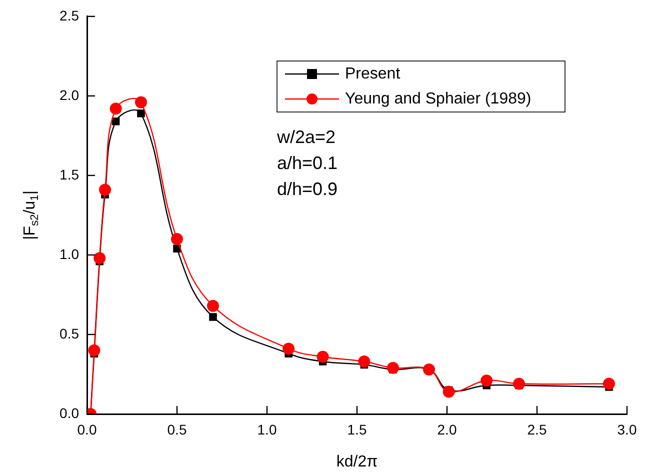 The width and height of the screenshot is (648, 476). What do you see at coordinates (447, 429) in the screenshot?
I see `x-tick-label: 2.0` at bounding box center [447, 429].